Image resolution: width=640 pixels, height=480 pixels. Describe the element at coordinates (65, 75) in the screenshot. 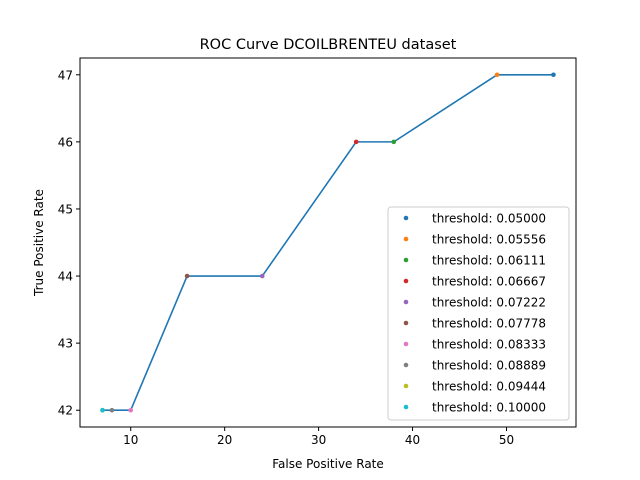

I see `y-tick-label: 47` at that location.